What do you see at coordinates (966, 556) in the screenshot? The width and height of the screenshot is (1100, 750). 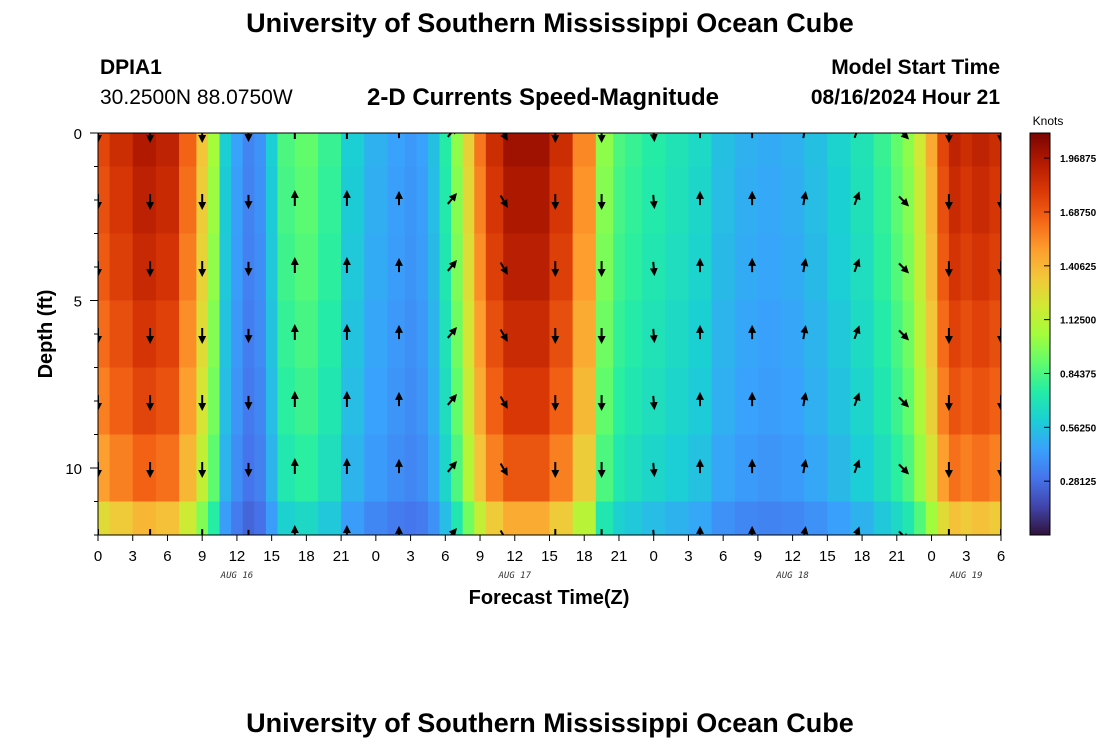 I see `x-tick-label: 3` at bounding box center [966, 556].